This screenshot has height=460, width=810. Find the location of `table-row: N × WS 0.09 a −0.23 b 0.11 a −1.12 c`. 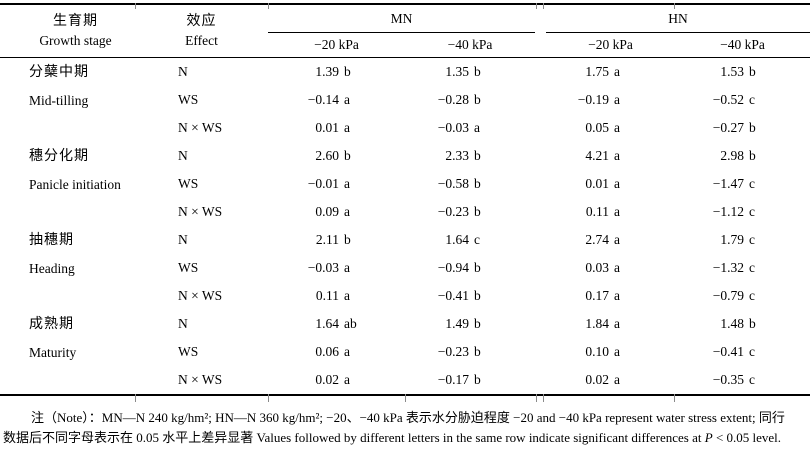

table-row: N × WS 0.09 a −0.23 b 0.11 a −1.12 c is located at coordinates (405, 212).